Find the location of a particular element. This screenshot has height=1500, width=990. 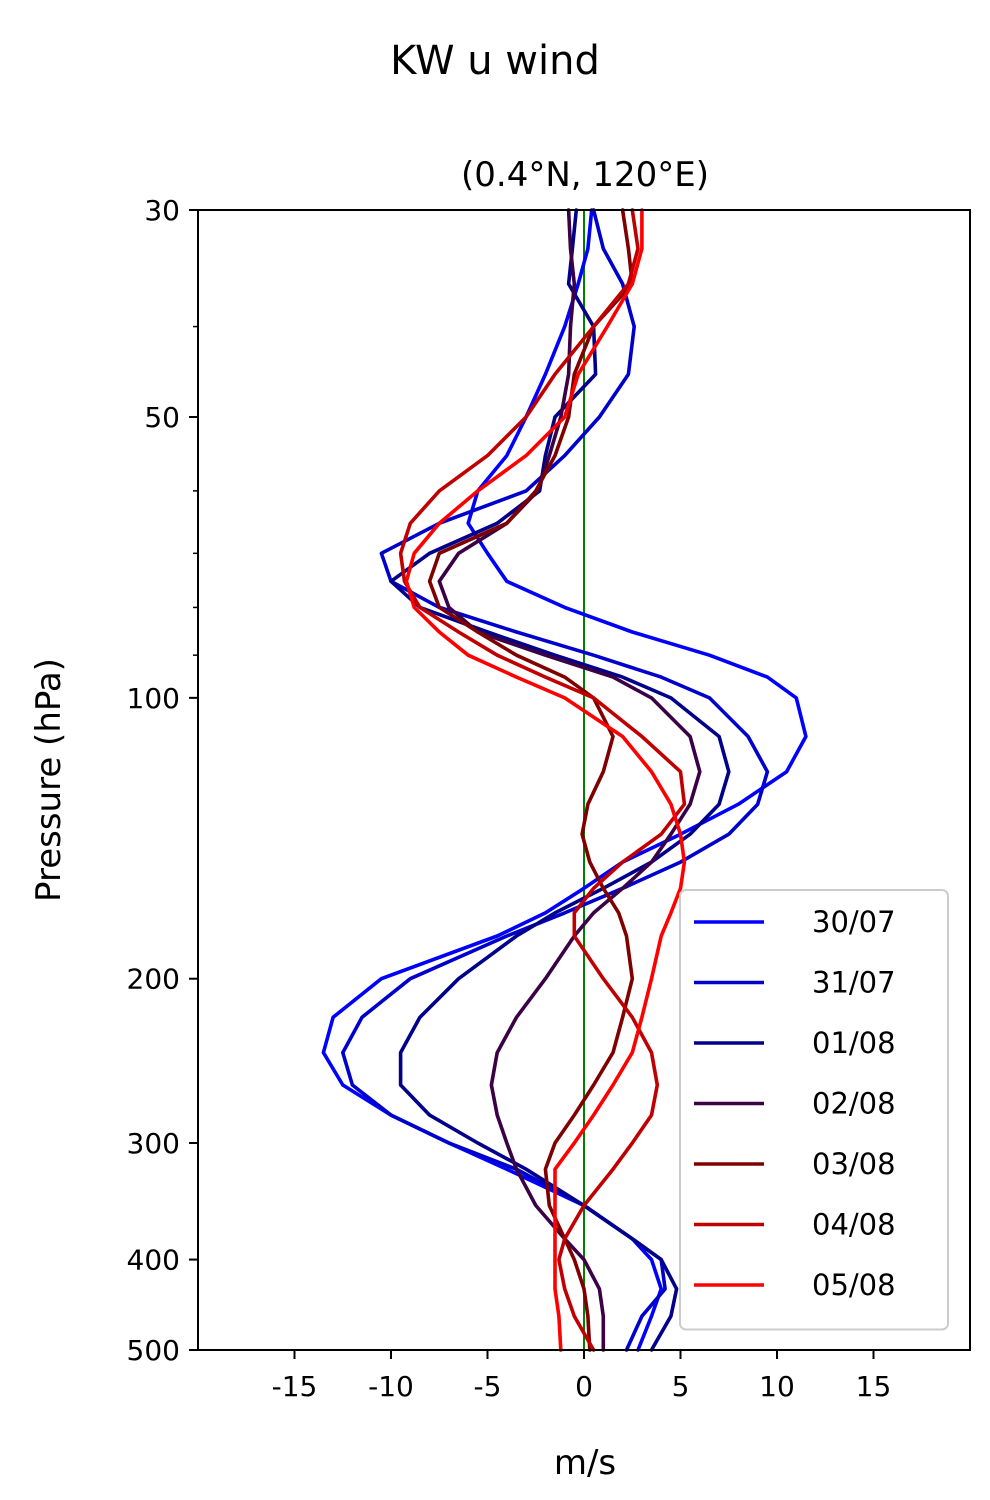

legend-entry-label: 01/08 is located at coordinates (854, 1043).